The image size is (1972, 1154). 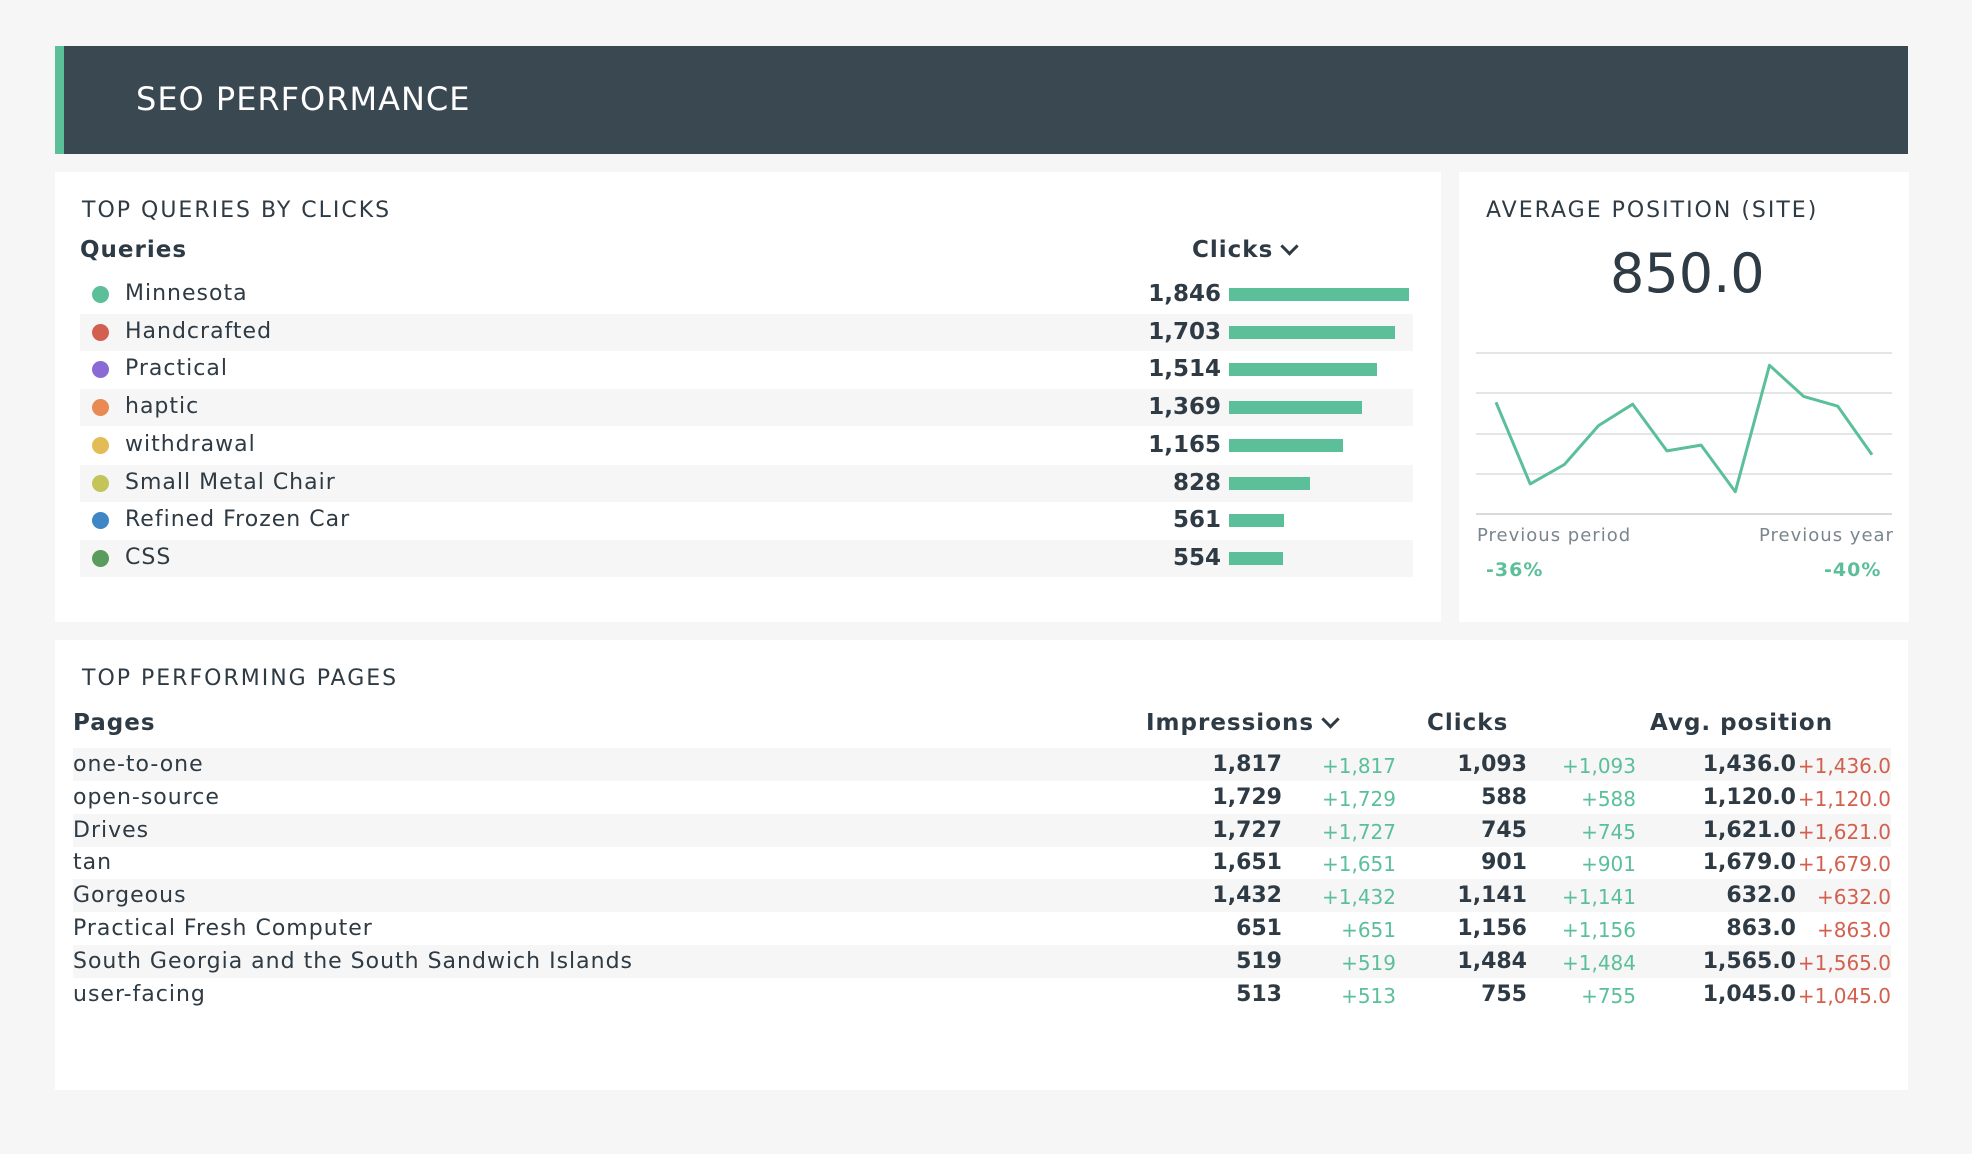 What do you see at coordinates (1608, 995) in the screenshot?
I see `clicks-delta: +755` at bounding box center [1608, 995].